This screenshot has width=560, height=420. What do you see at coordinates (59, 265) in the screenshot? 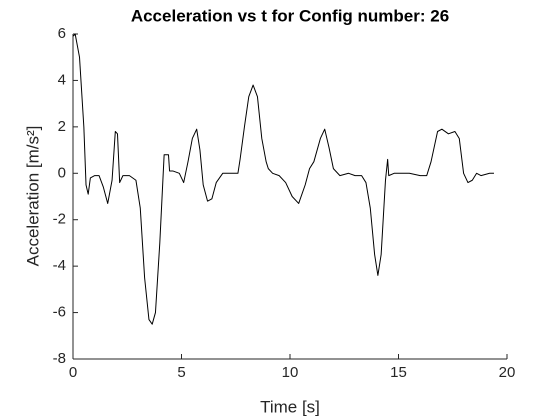
I see `y-tick-label: -4` at bounding box center [59, 265].